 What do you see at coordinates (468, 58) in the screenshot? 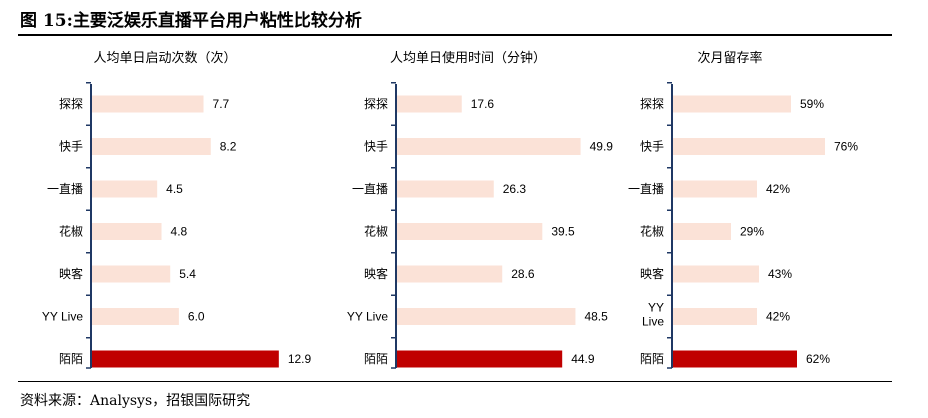
I see `panel-title: 人均单日使用时间（分钟）` at bounding box center [468, 58].